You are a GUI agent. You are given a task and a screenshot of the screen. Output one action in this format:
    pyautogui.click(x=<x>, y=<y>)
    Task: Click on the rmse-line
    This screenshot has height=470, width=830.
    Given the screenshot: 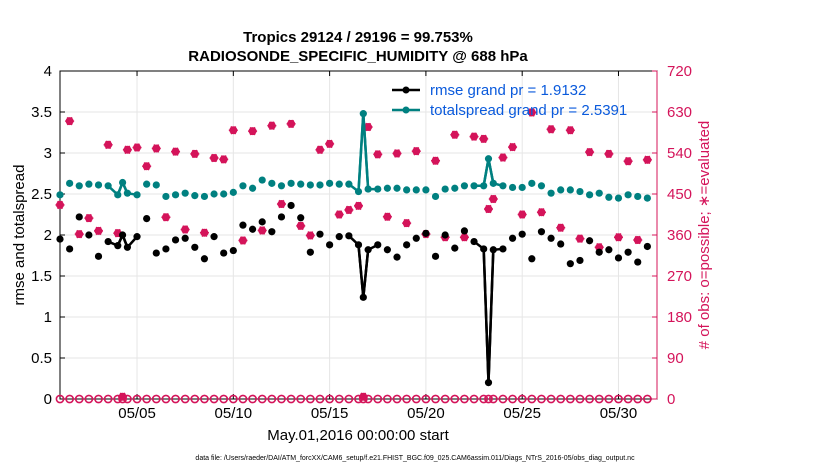 What is the action you would take?
    pyautogui.click(x=368, y=270)
    